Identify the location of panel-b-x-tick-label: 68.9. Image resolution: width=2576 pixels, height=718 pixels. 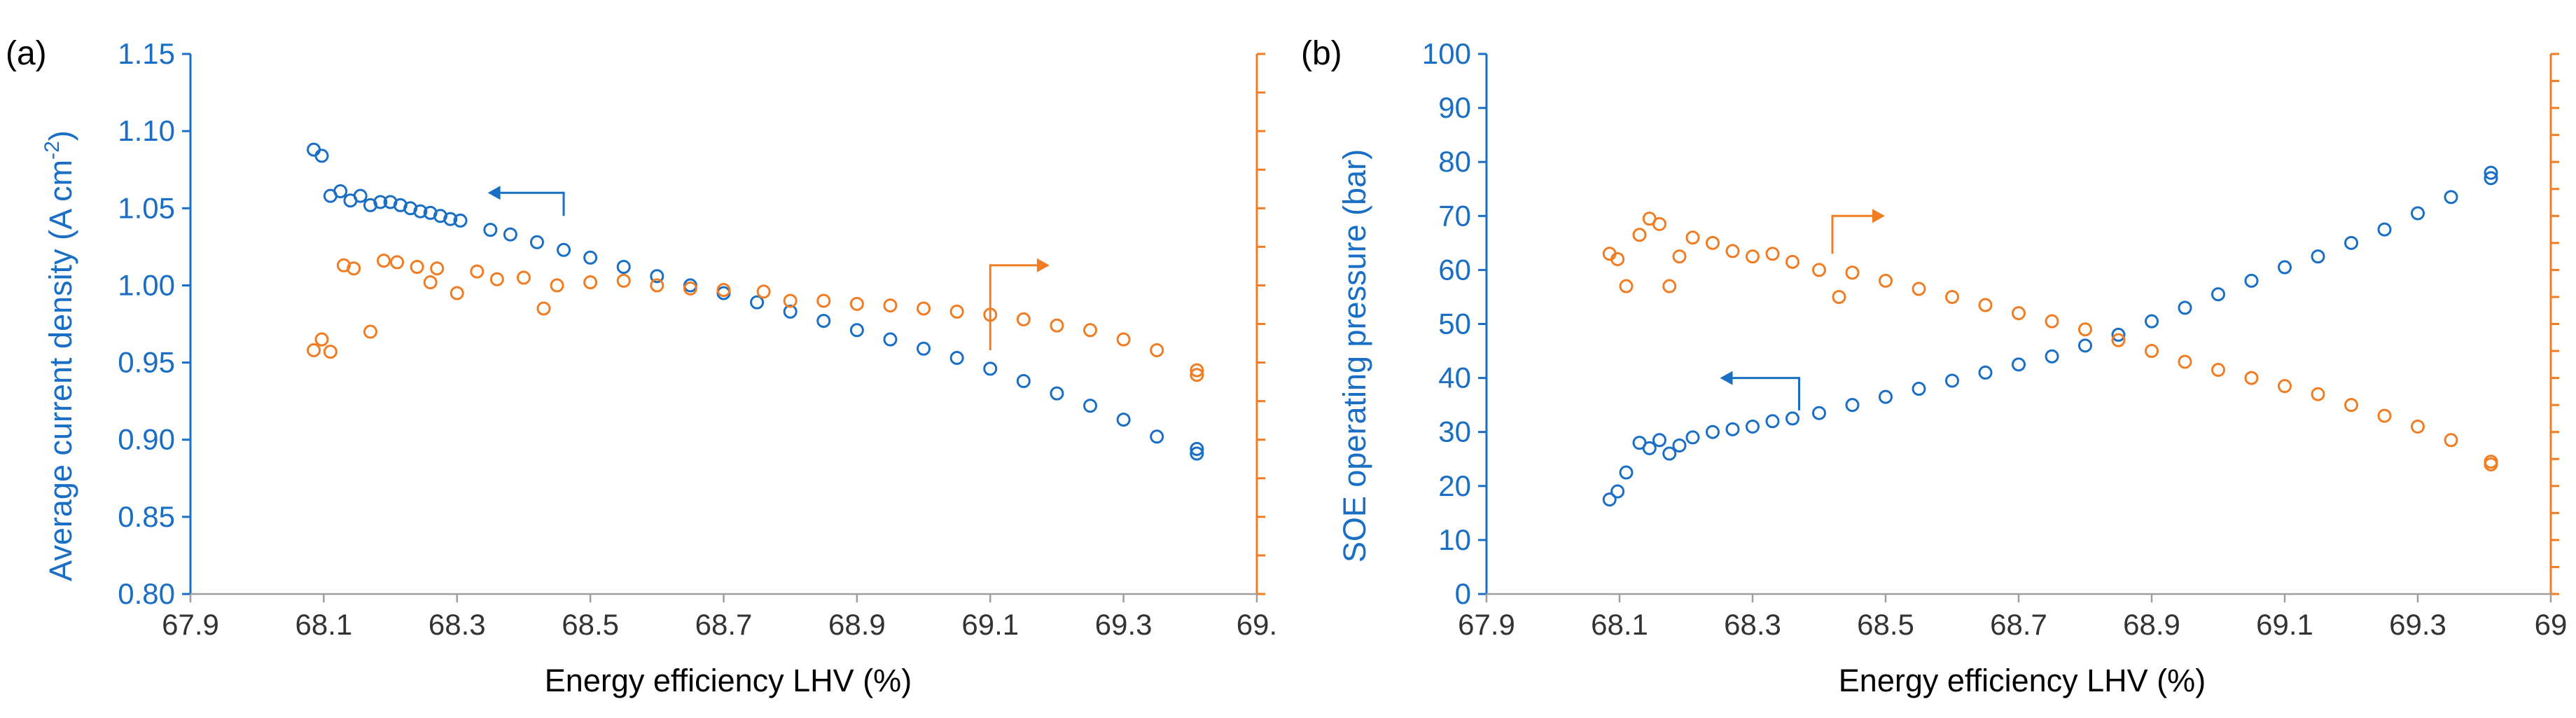
(2151, 624).